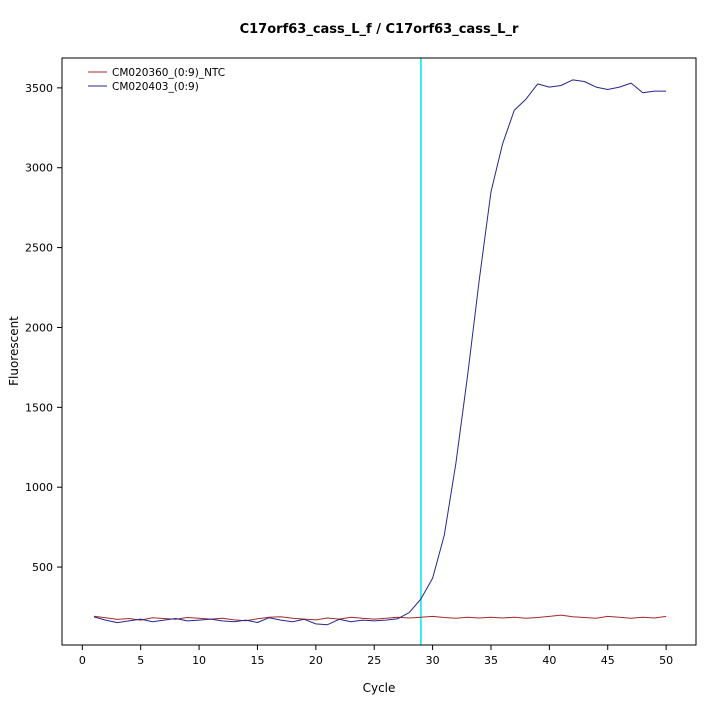 This screenshot has width=720, height=720. Describe the element at coordinates (168, 73) in the screenshot. I see `legend-label-ntc: CM020360_(0:9)_NTC` at that location.